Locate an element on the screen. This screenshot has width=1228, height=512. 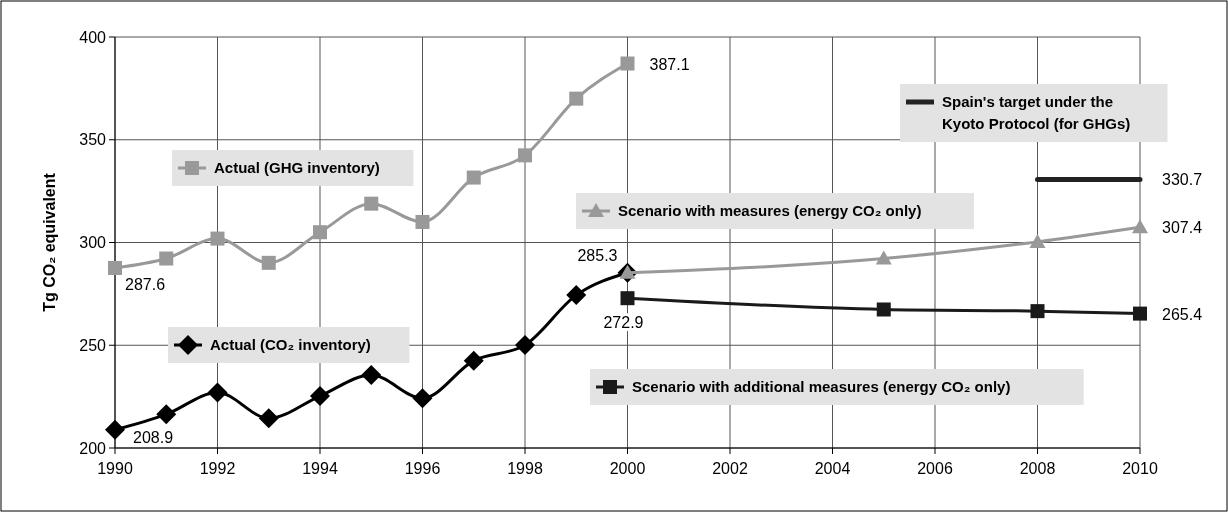
x-tick-label: 1994 is located at coordinates (320, 468).